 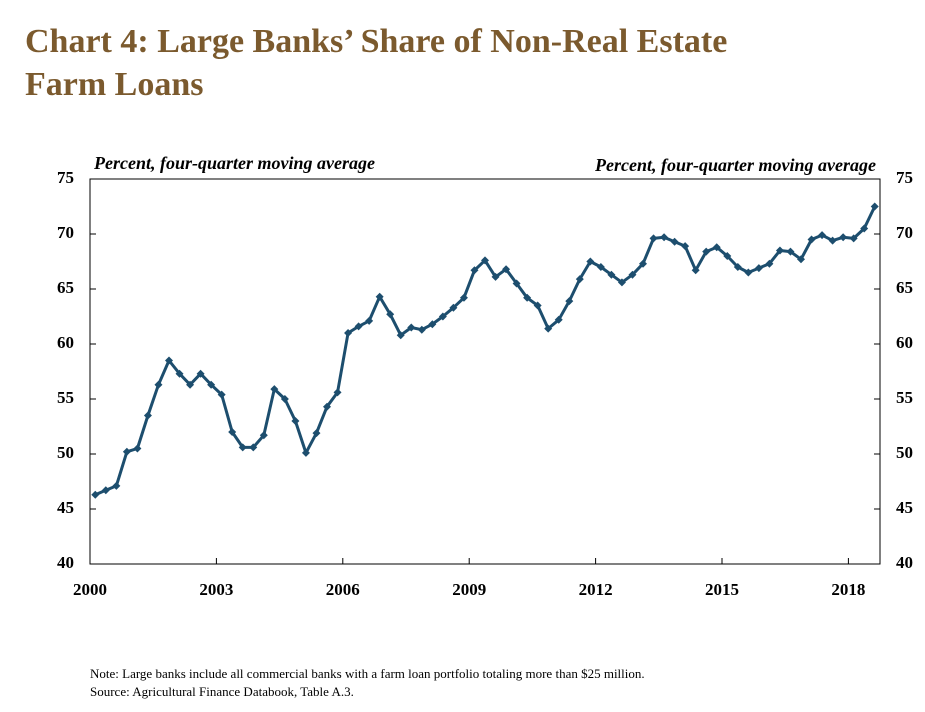 What do you see at coordinates (216, 589) in the screenshot?
I see `x-tick-label: 2003` at bounding box center [216, 589].